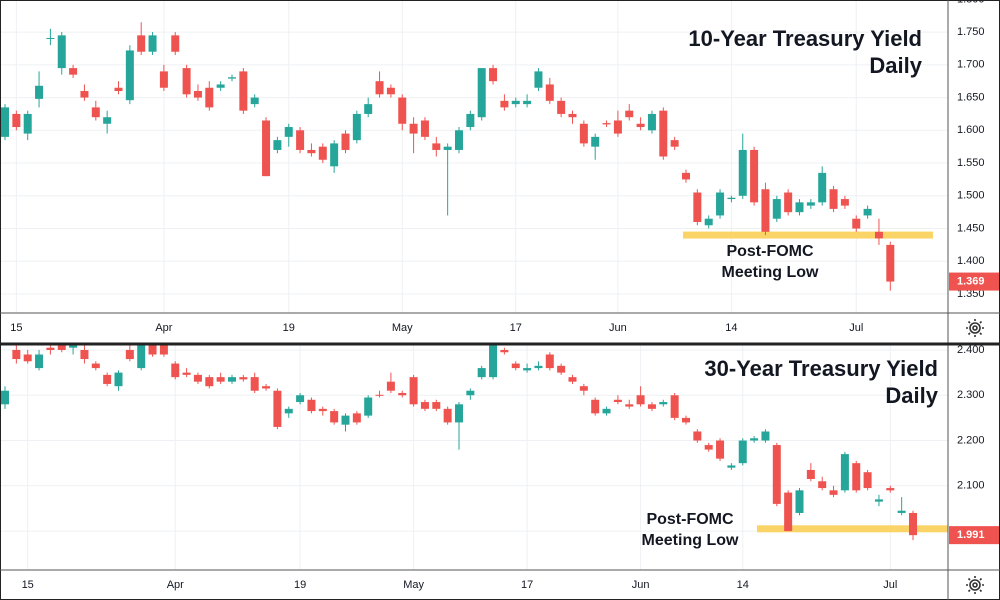 Image resolution: width=1000 pixels, height=600 pixels. I want to click on y-tick-label: 2.400, so click(971, 350).